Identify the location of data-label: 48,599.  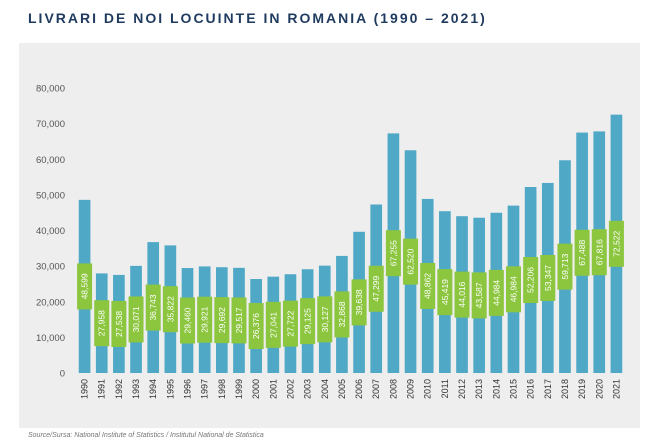
(85, 286).